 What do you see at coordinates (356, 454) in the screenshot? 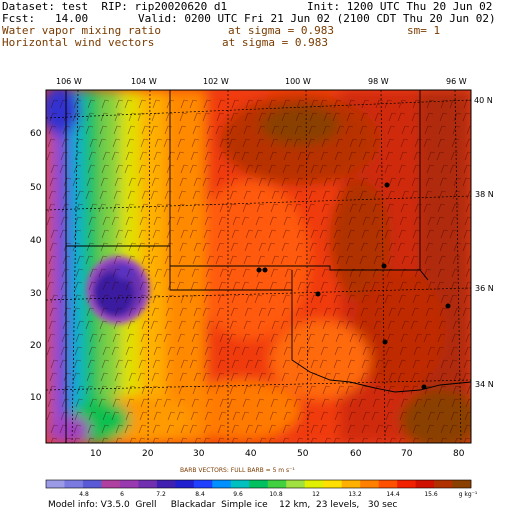
I see `x-tick-60: 60` at bounding box center [356, 454].